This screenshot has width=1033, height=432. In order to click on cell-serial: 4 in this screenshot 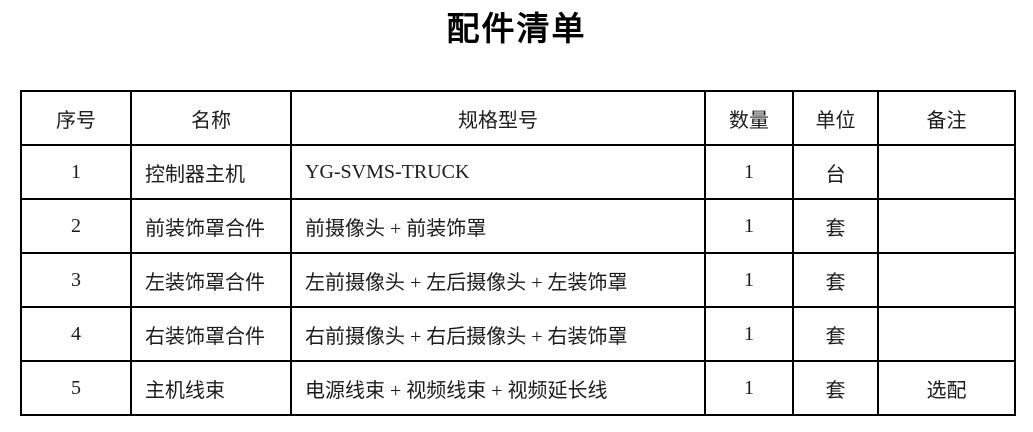, I will do `click(76, 334)`.